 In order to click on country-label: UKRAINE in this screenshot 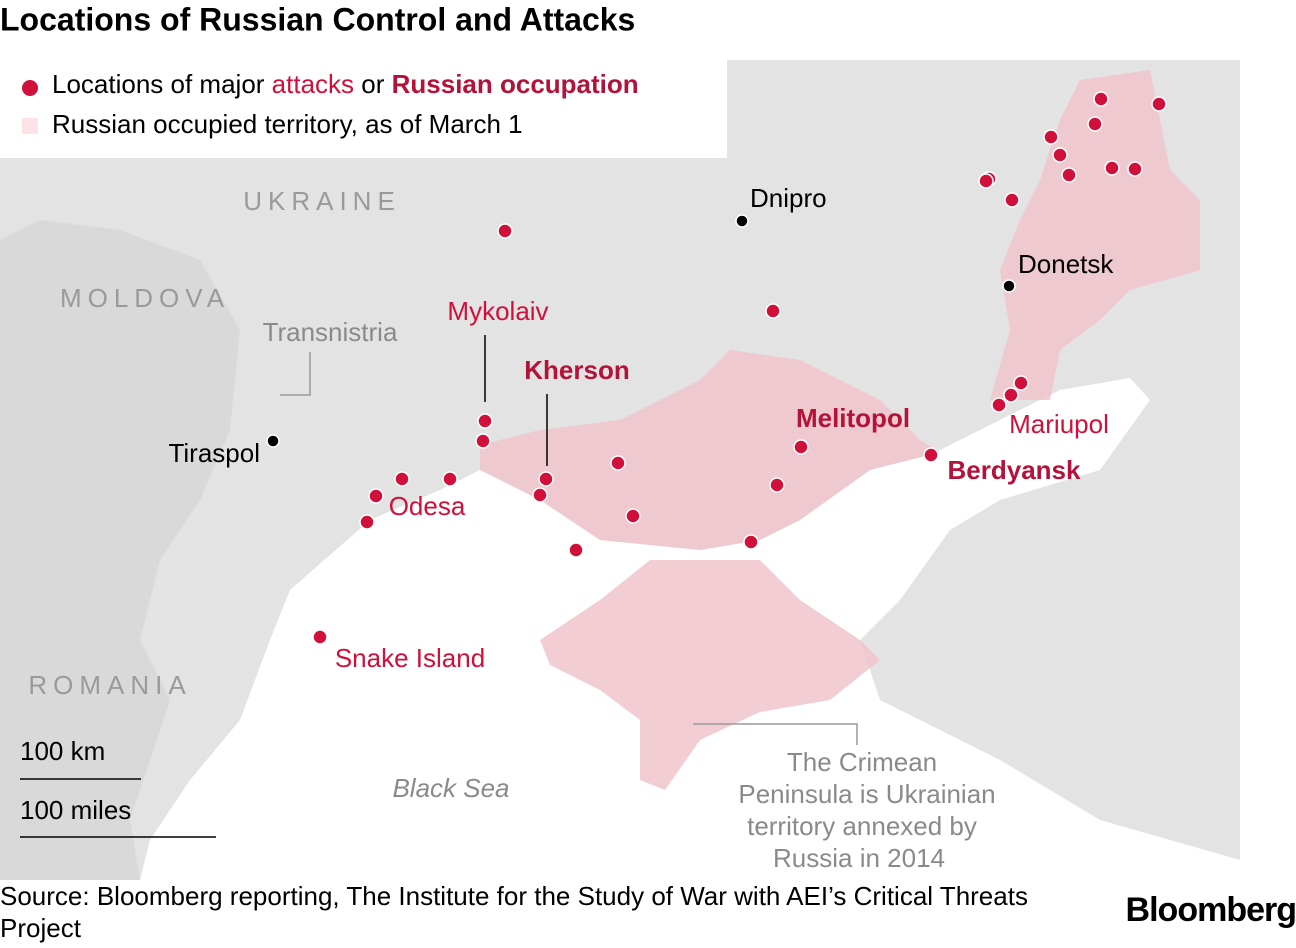, I will do `click(322, 201)`.